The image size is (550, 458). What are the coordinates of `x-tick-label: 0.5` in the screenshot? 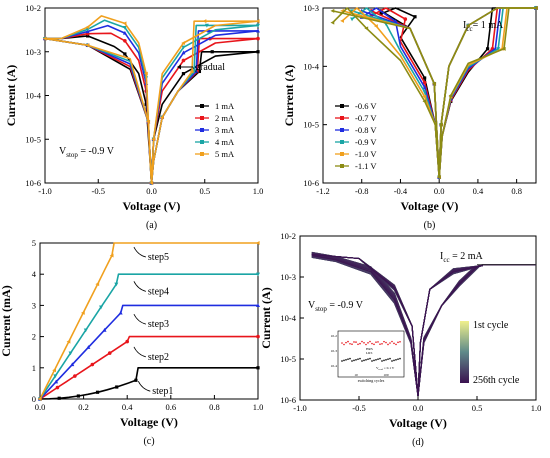 It's located at (204, 191).